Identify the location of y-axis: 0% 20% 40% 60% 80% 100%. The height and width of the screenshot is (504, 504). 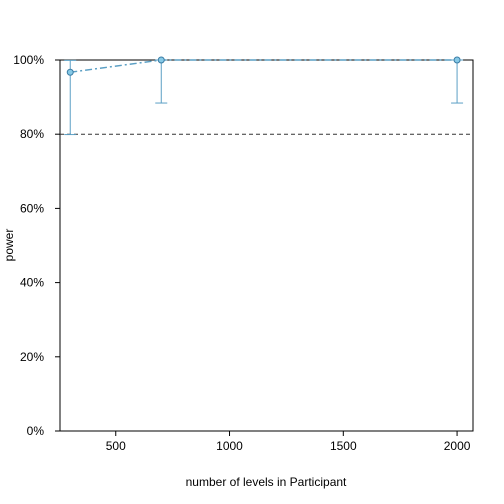
(36, 245).